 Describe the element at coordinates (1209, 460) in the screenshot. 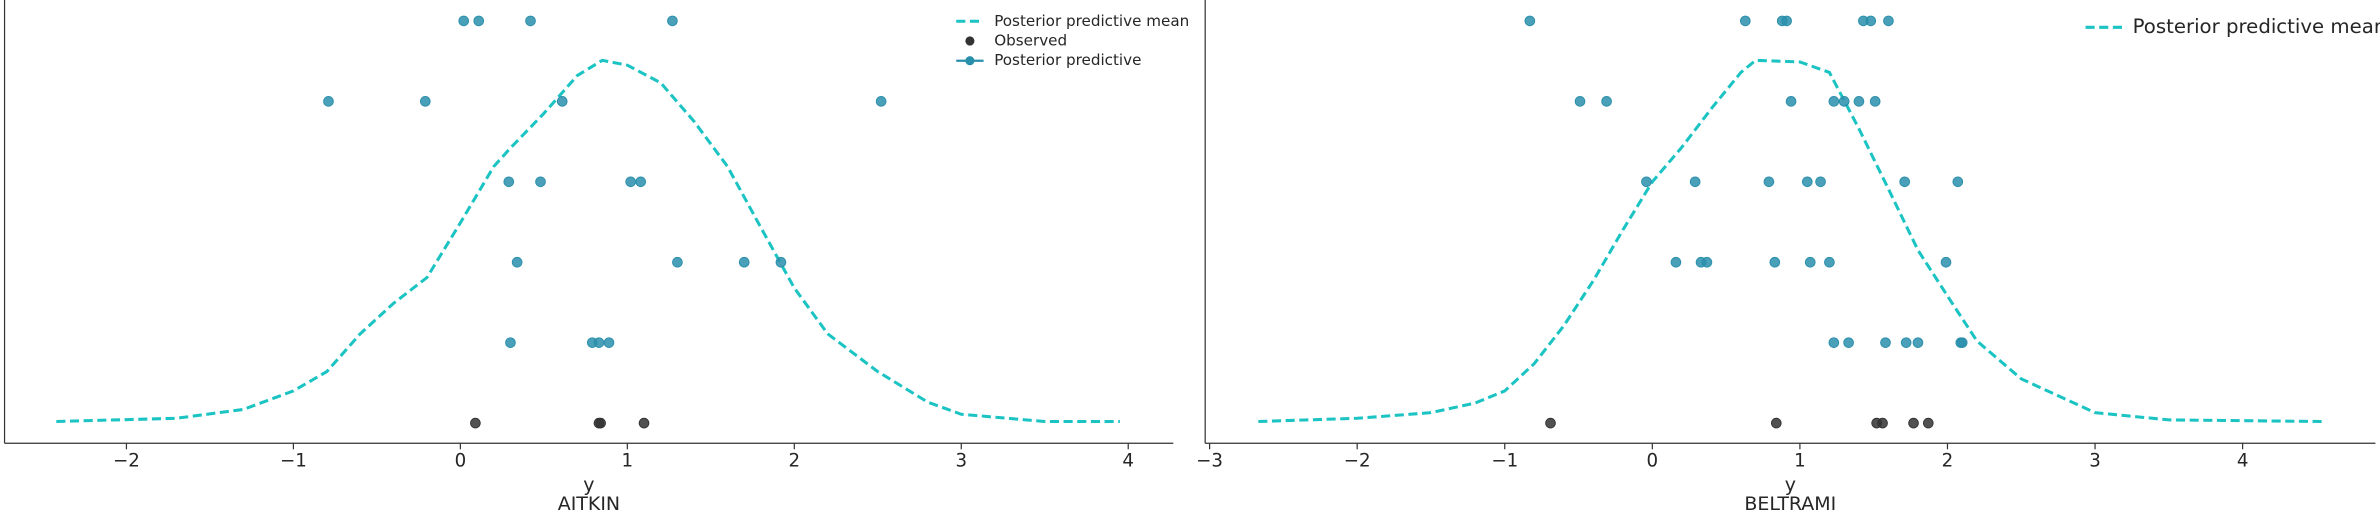

I see `x-tick-label: −3` at that location.